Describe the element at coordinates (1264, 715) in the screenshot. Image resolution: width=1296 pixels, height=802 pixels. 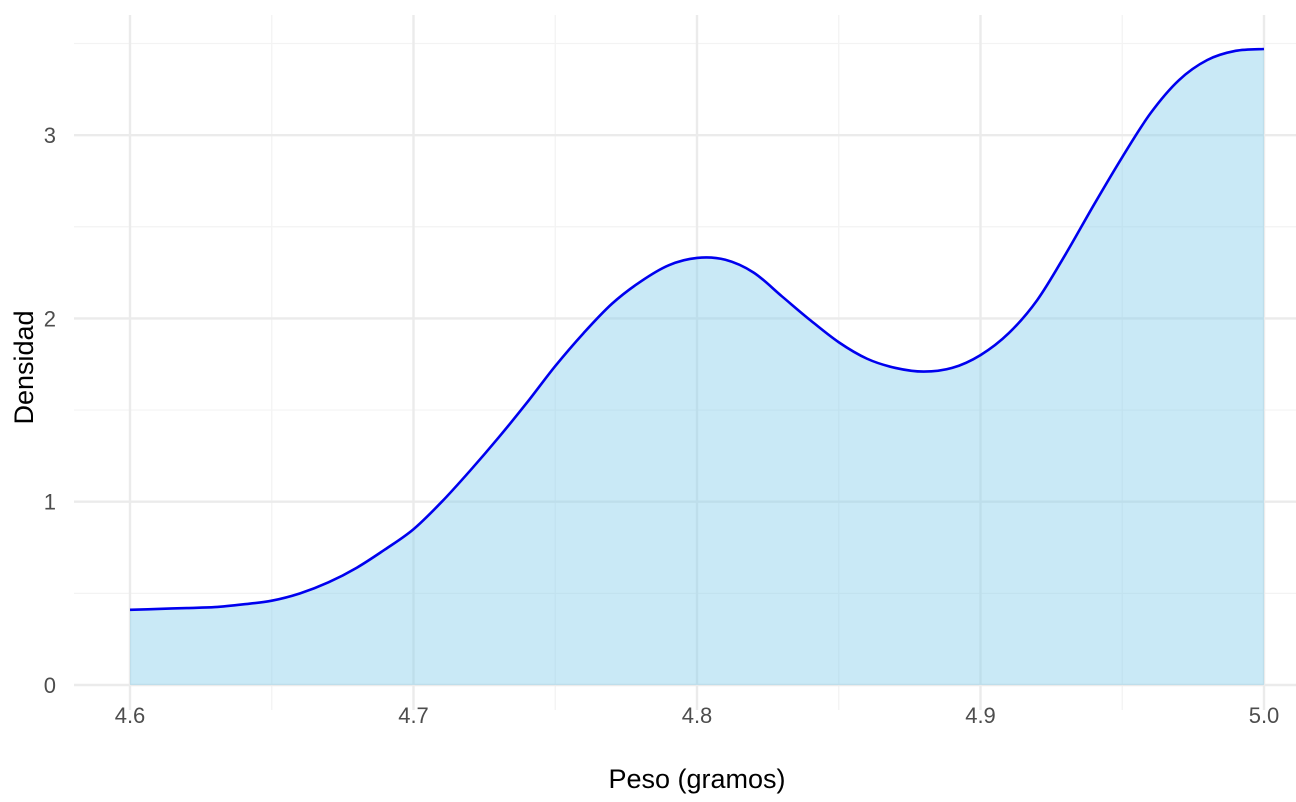
I see `x-tick-label: 5.0` at that location.